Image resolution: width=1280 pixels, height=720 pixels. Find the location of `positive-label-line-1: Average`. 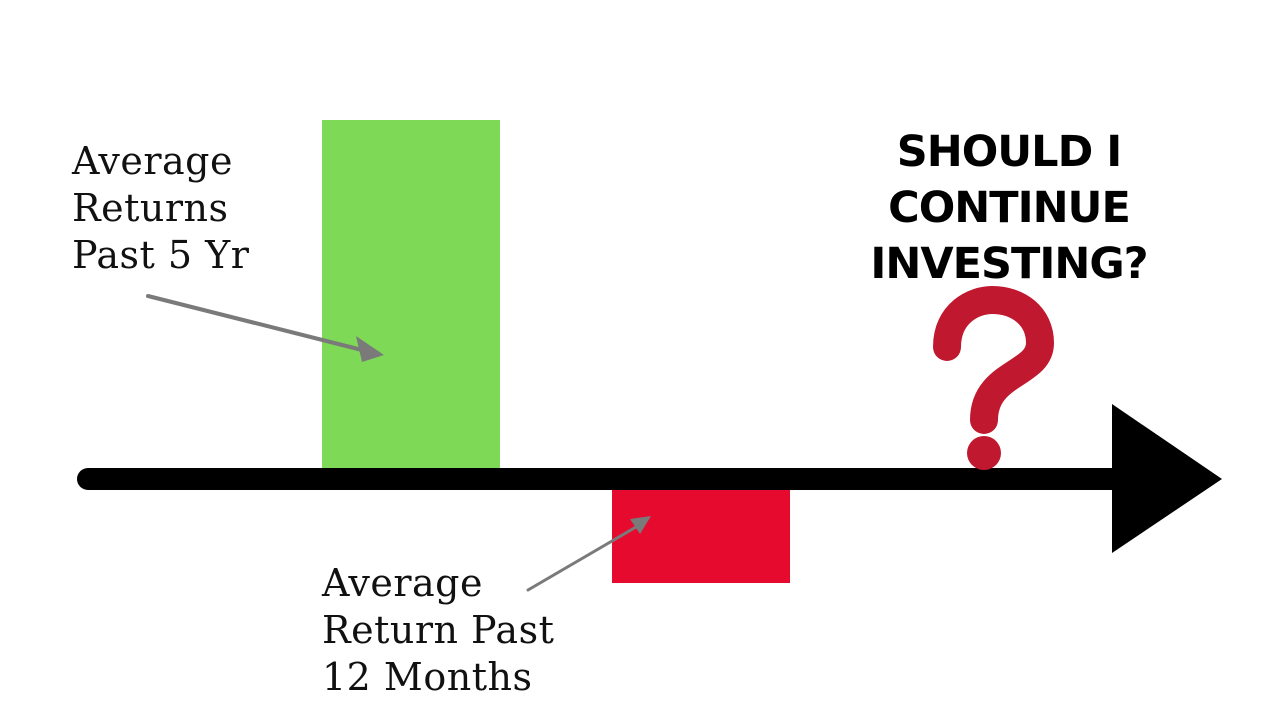

positive-label-line-1: Average is located at coordinates (152, 161).